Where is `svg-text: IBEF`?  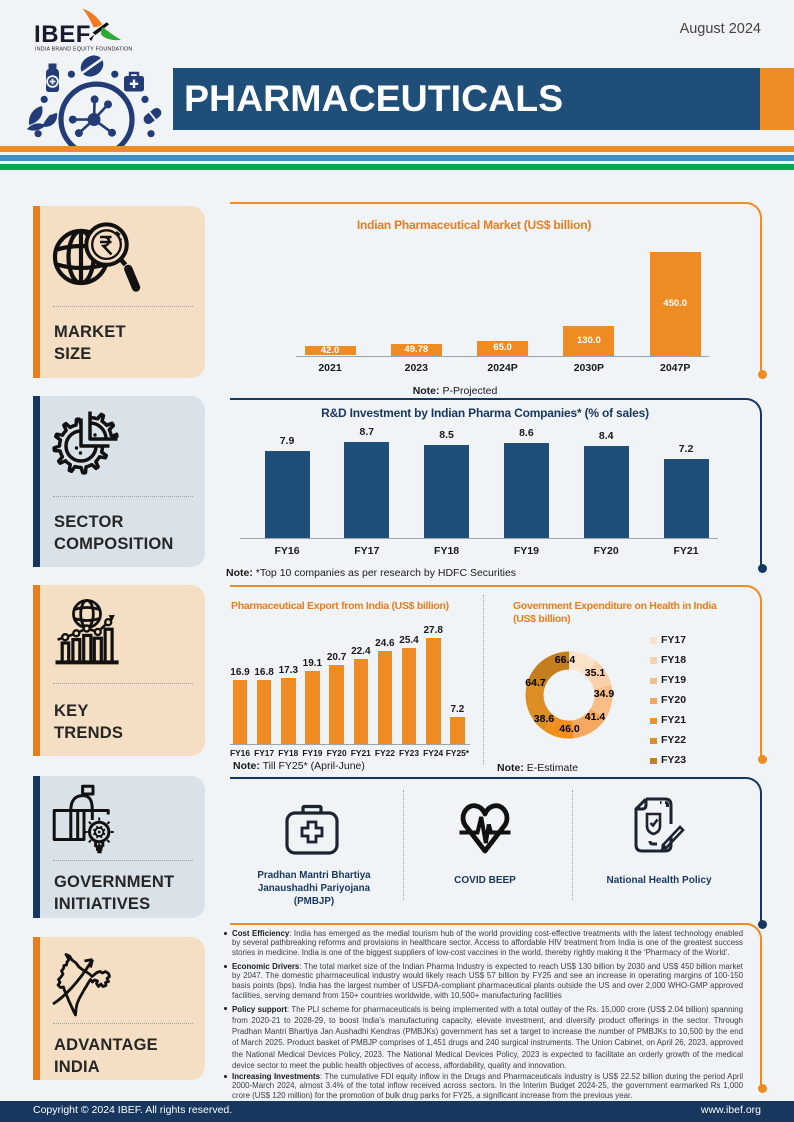 svg-text: IBEF is located at coordinates (62, 34).